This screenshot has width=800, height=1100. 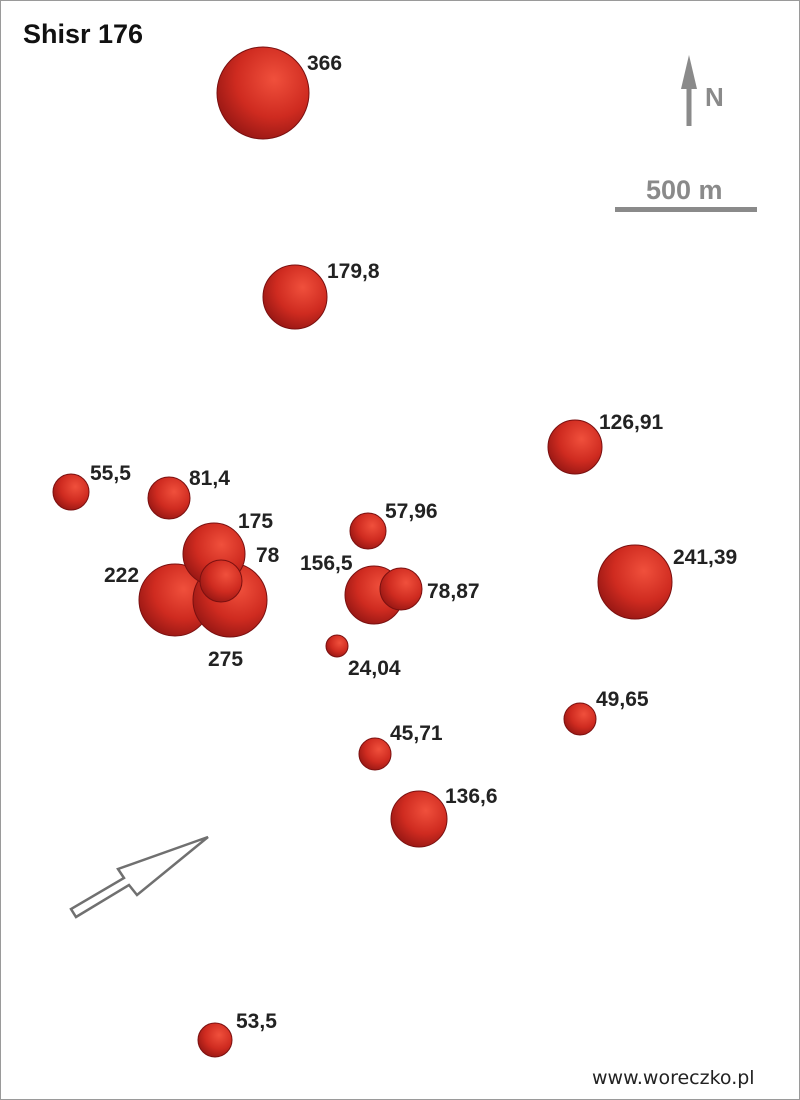 What do you see at coordinates (353, 271) in the screenshot?
I see `fragment-label: 179,8` at bounding box center [353, 271].